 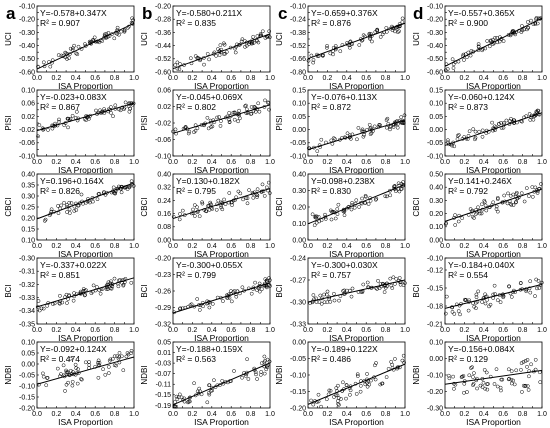 What do you see at coordinates (299, 224) in the screenshot?
I see `y-tick-label: 0.10` at bounding box center [299, 224].